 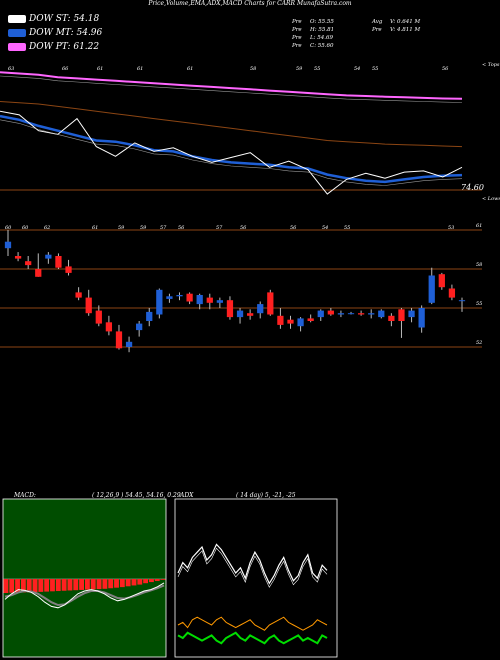 I want to click on top-tick-label: 54, so click(x=357, y=69).